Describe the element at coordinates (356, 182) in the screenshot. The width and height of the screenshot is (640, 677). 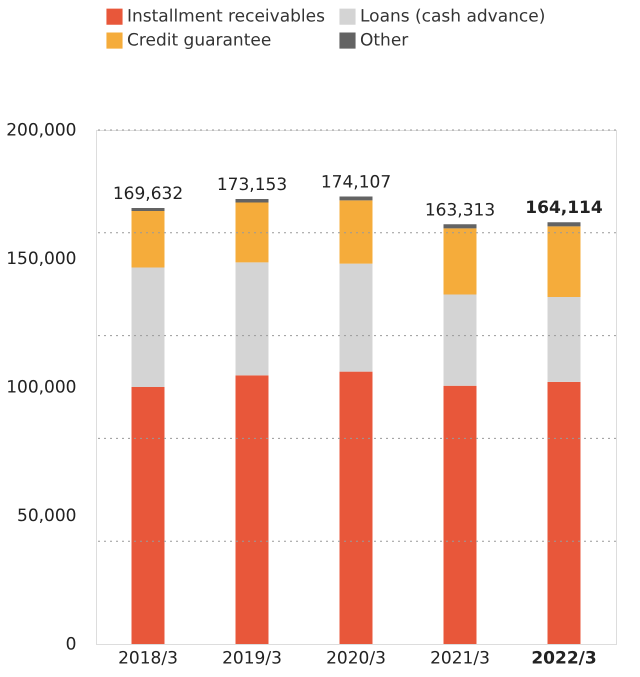
I see `total-label: 174,107` at that location.